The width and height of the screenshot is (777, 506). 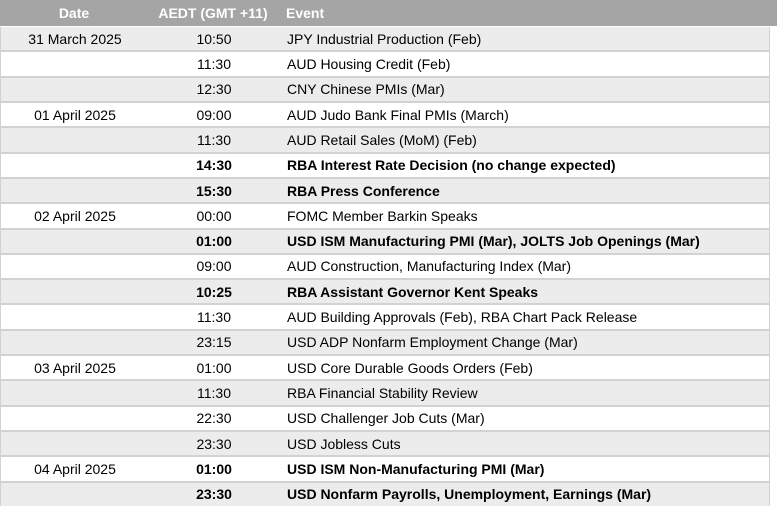 What do you see at coordinates (214, 89) in the screenshot?
I see `time-cell: 12:30` at bounding box center [214, 89].